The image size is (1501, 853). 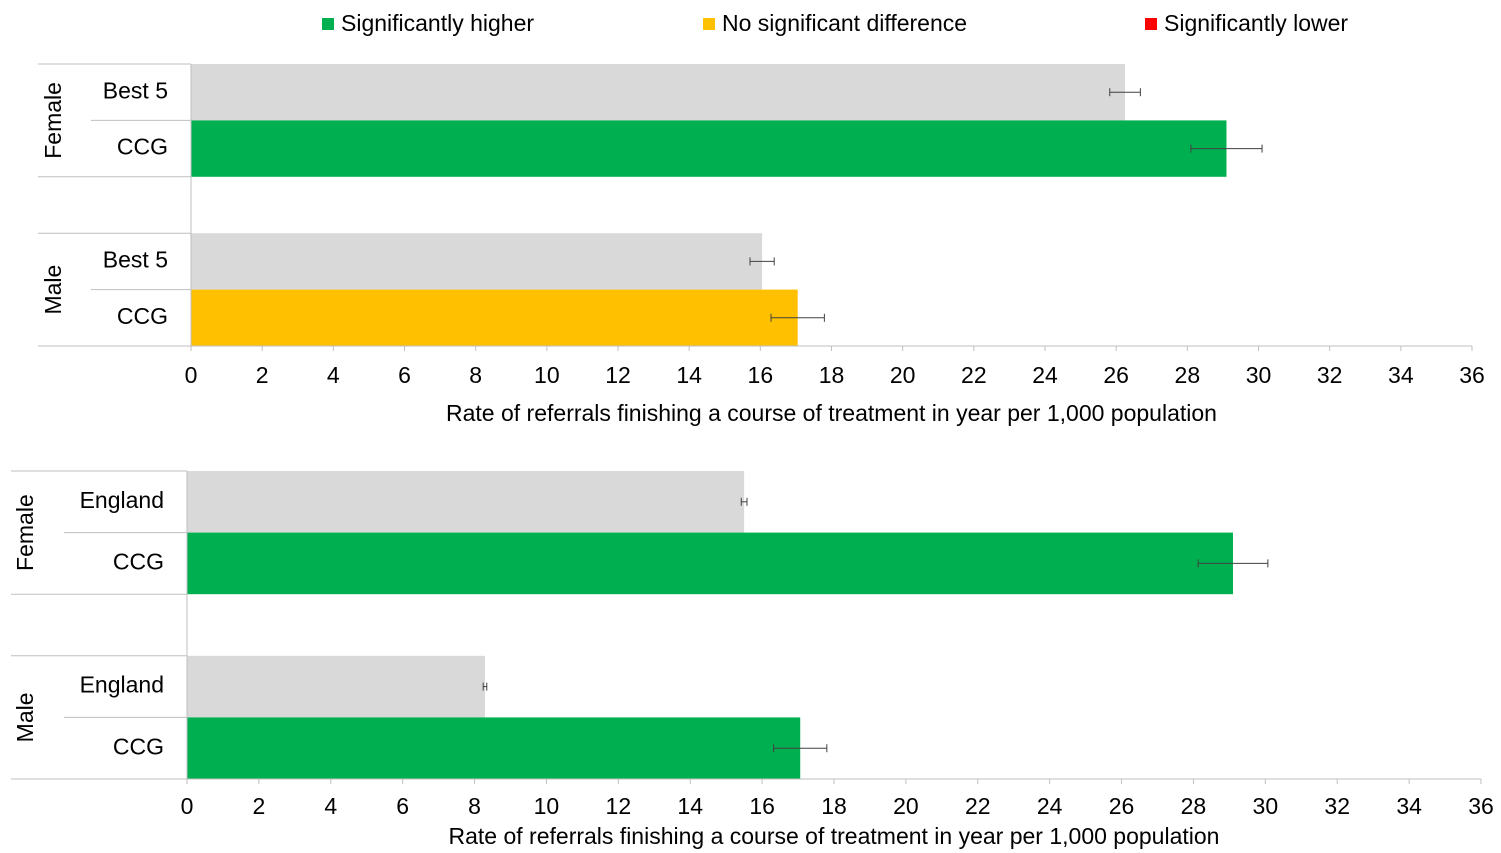 I want to click on legend-label: Significantly higher, so click(x=437, y=23).